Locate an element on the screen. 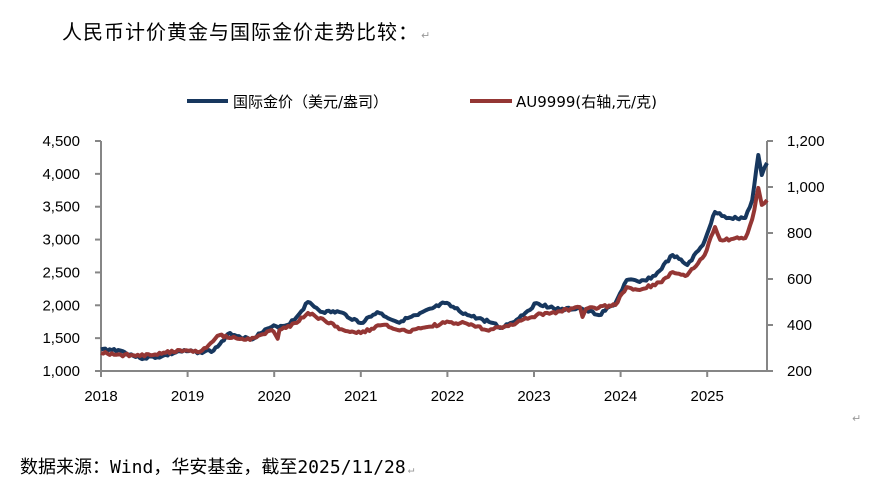 The image size is (888, 494). x-tick-label: 2022 is located at coordinates (447, 396).